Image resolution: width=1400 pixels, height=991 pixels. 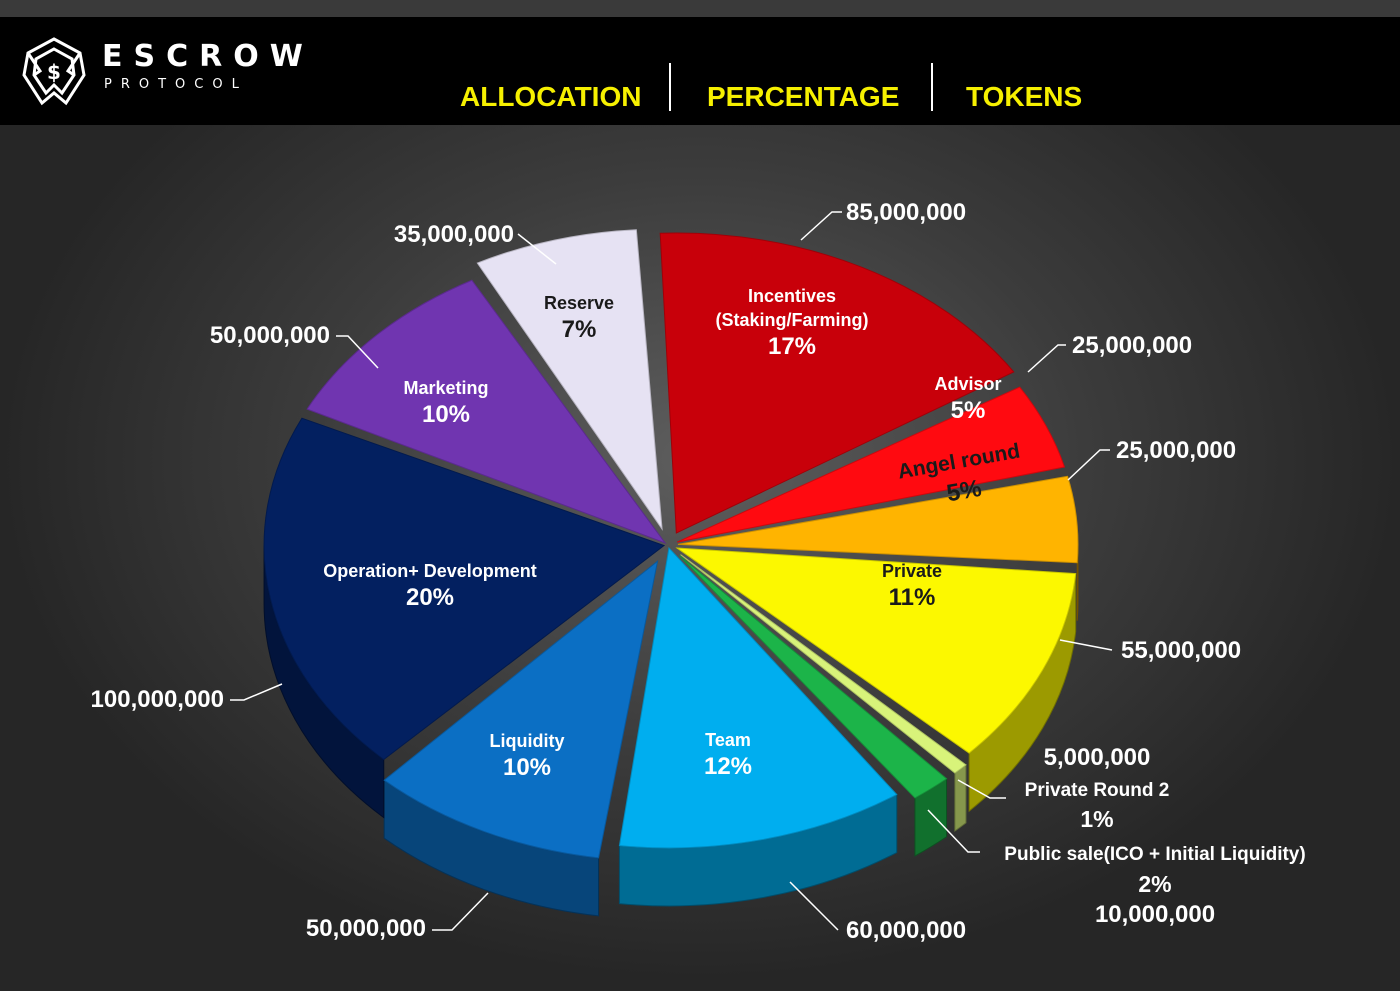 I want to click on slice-label-group: Liquidity 10%, so click(x=527, y=756).